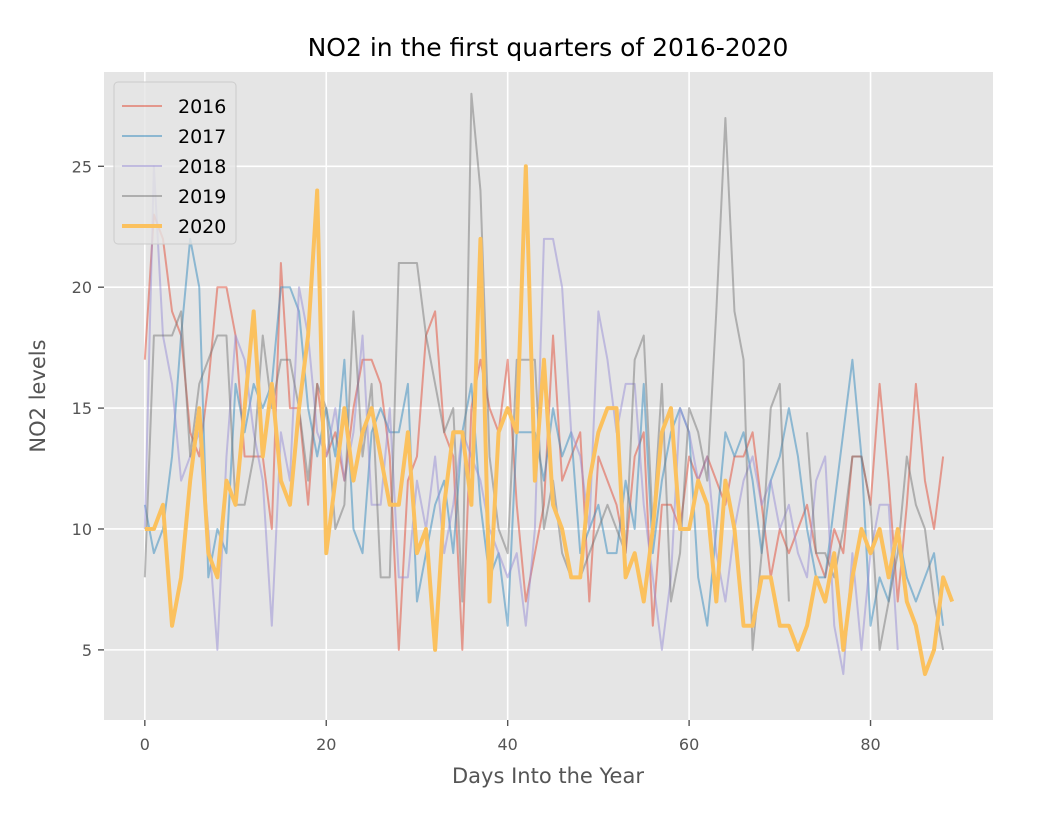 The image size is (1042, 814). Describe the element at coordinates (202, 167) in the screenshot. I see `legend-label-2018: 2018` at that location.